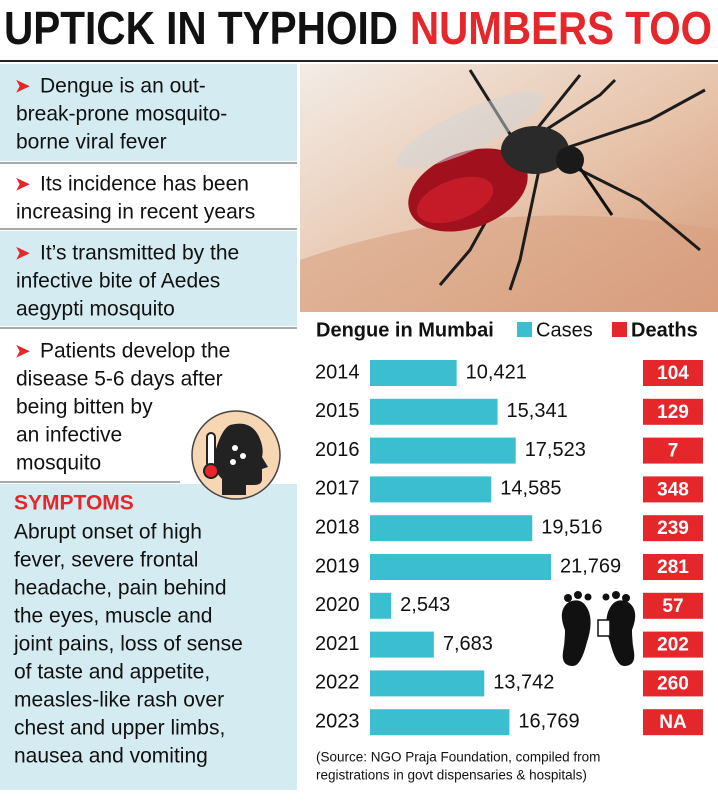 Image resolution: width=718 pixels, height=801 pixels. I want to click on y-tick-label: 2019, so click(337, 566).